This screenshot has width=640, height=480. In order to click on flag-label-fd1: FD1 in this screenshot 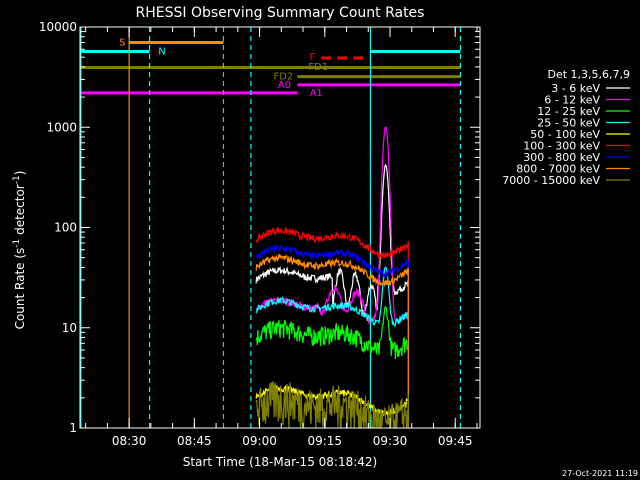, I will do `click(318, 67)`.